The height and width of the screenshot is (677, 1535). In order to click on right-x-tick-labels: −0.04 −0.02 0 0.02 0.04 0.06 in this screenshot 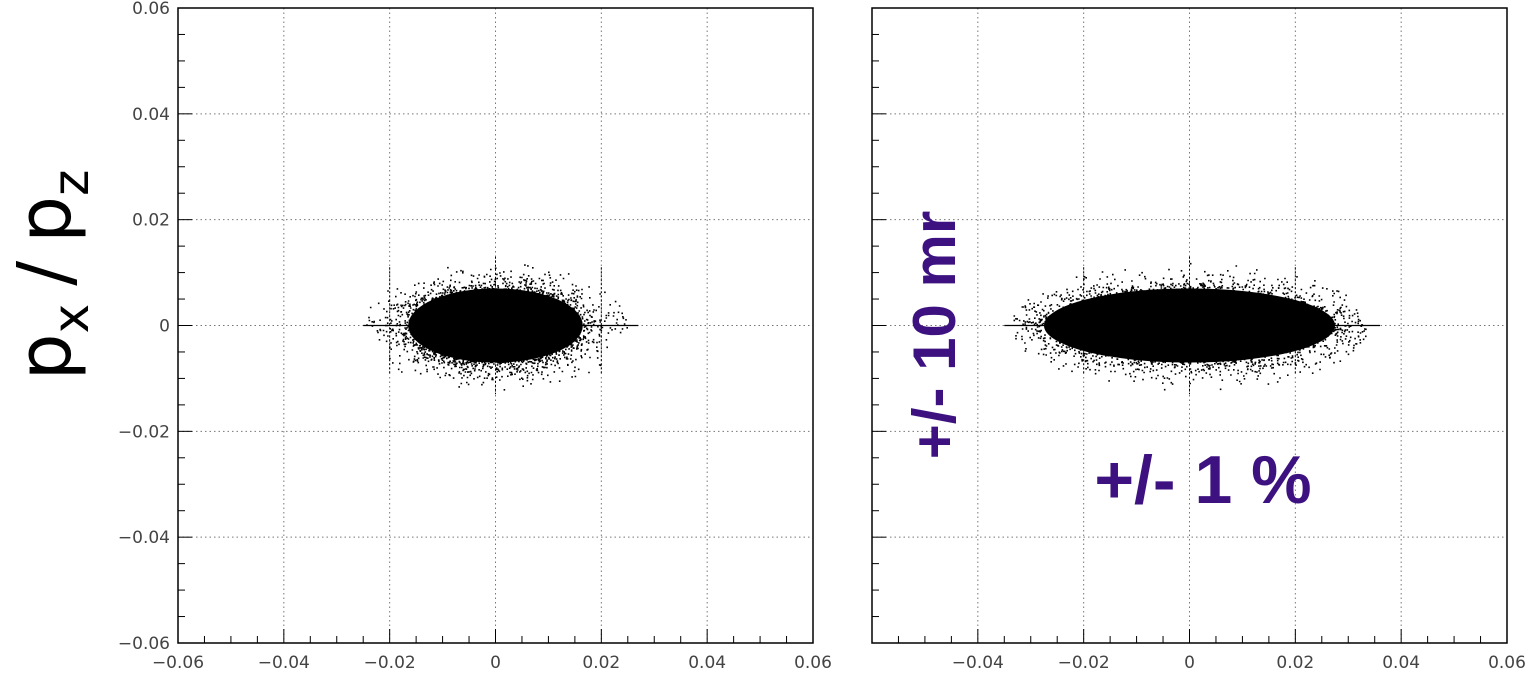, I will do `click(1239, 663)`.